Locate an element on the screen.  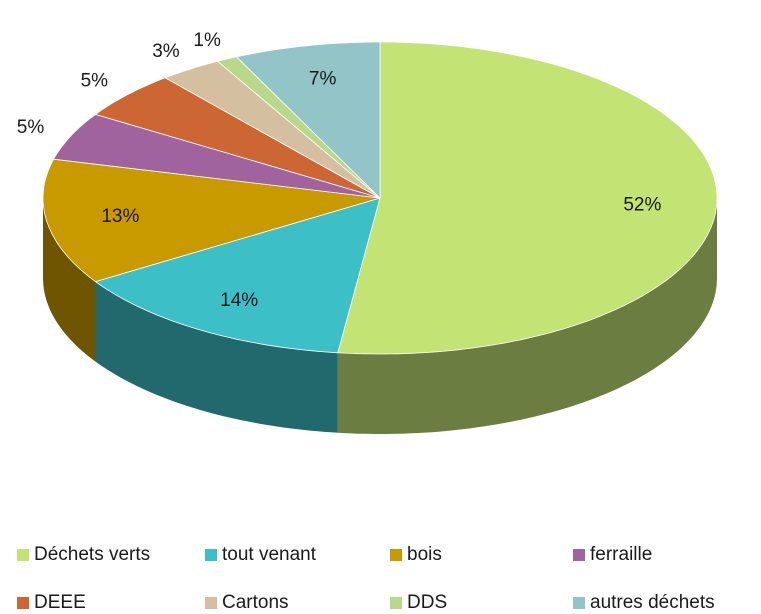
legend-label: bois is located at coordinates (424, 554).